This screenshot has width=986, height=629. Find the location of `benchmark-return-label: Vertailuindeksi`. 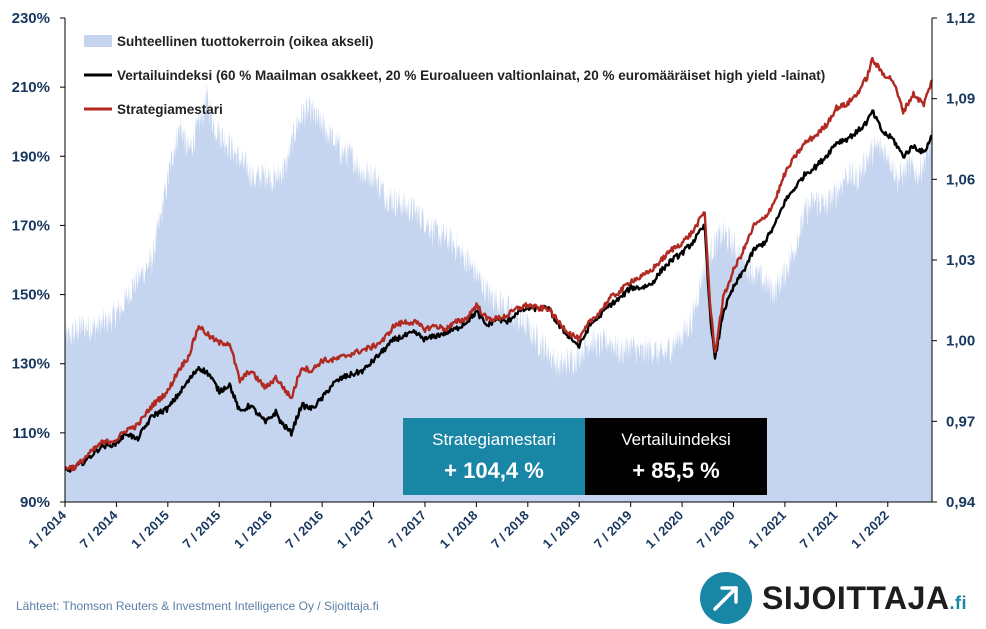

benchmark-return-label: Vertailuindeksi is located at coordinates (676, 439).